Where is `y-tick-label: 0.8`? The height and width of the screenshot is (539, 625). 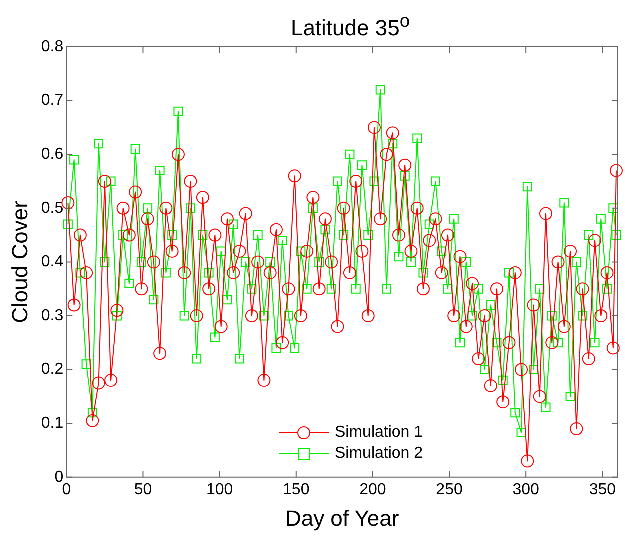
y-tick-label: 0.8 is located at coordinates (52, 47).